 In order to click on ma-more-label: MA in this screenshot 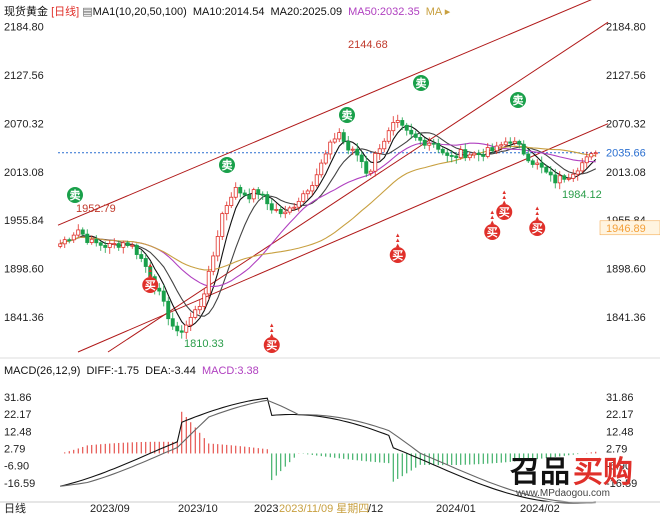, I will do `click(433, 12)`.